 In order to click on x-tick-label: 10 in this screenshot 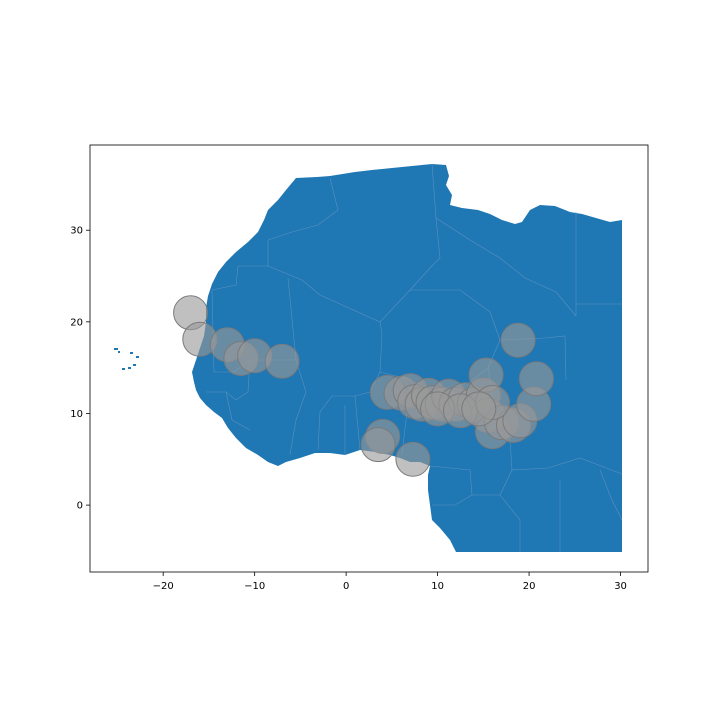, I will do `click(437, 586)`.